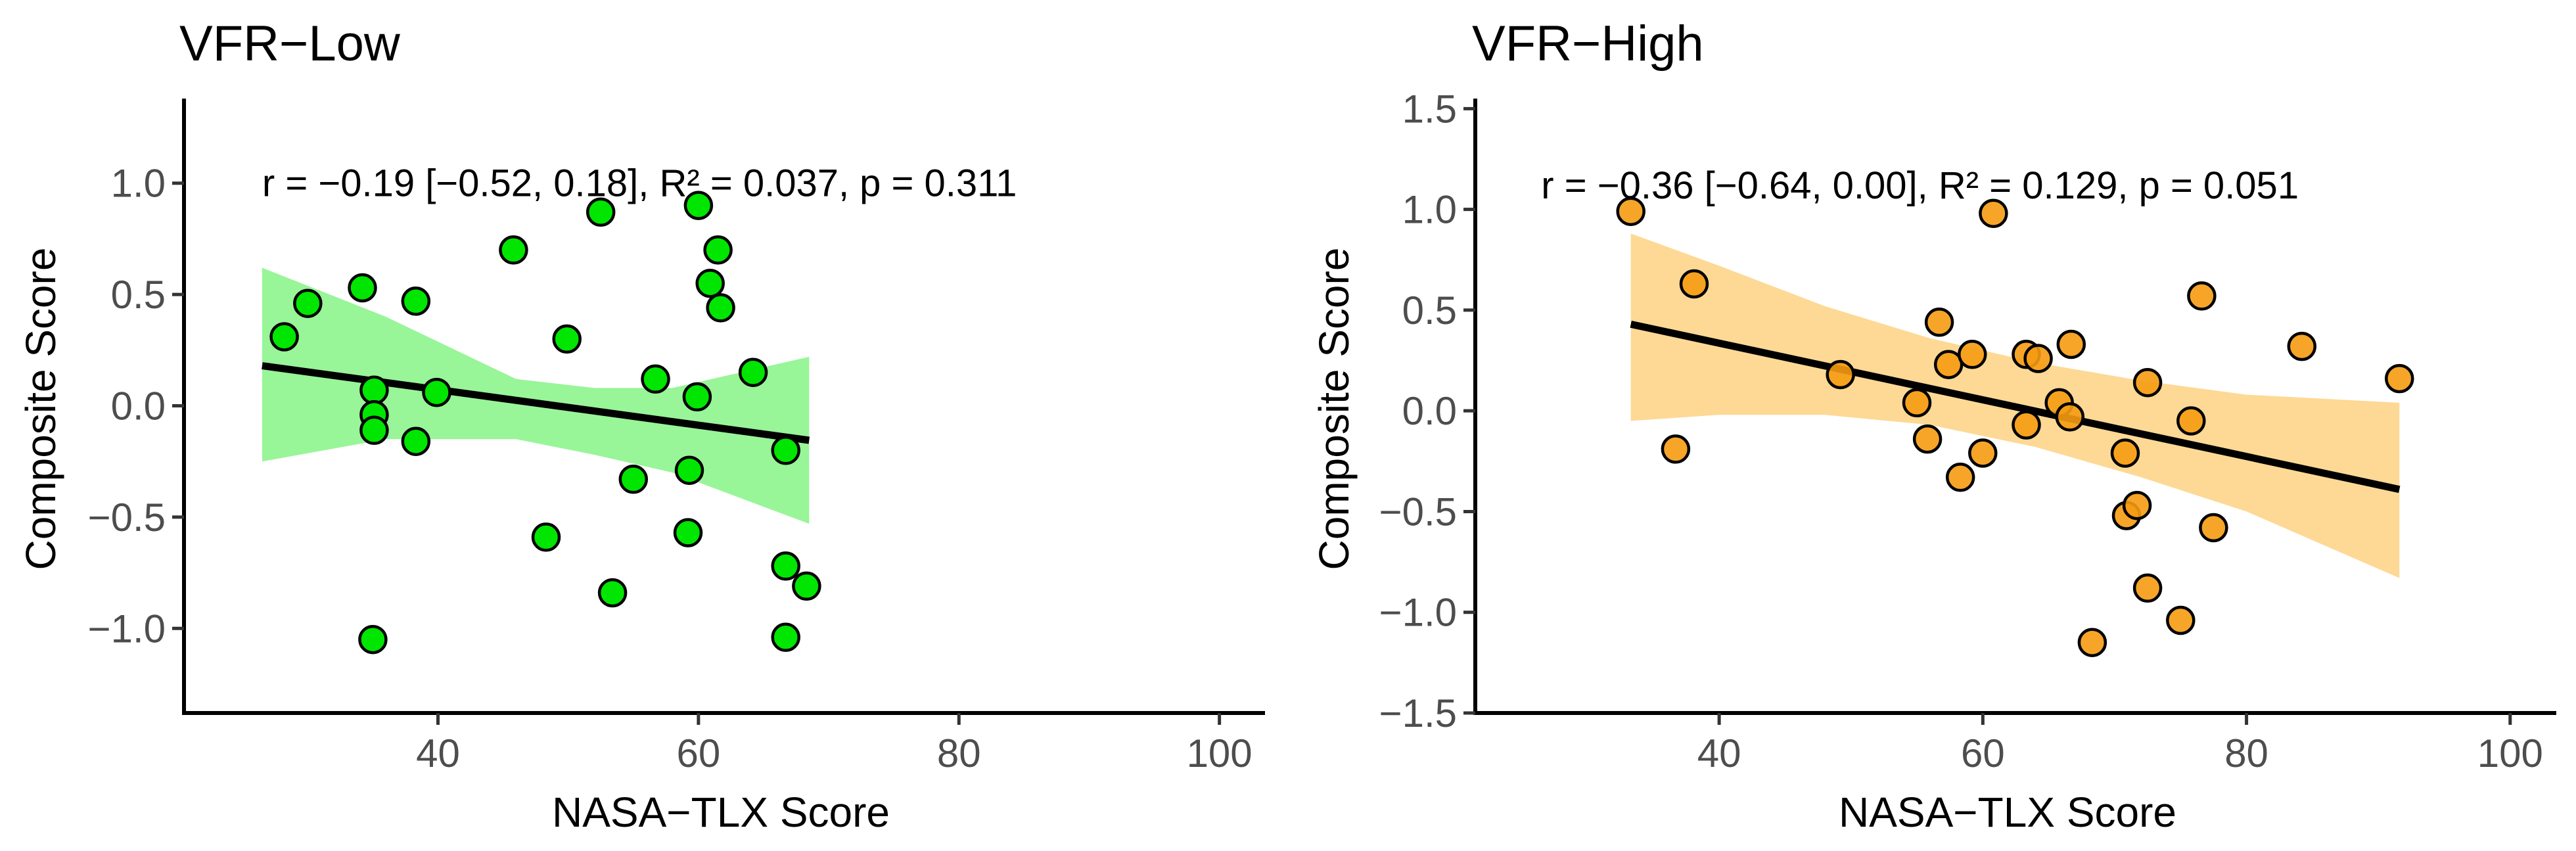 This screenshot has height=851, width=2576. What do you see at coordinates (1334, 409) in the screenshot?
I see `y-axis-label-high: Composite Score` at bounding box center [1334, 409].